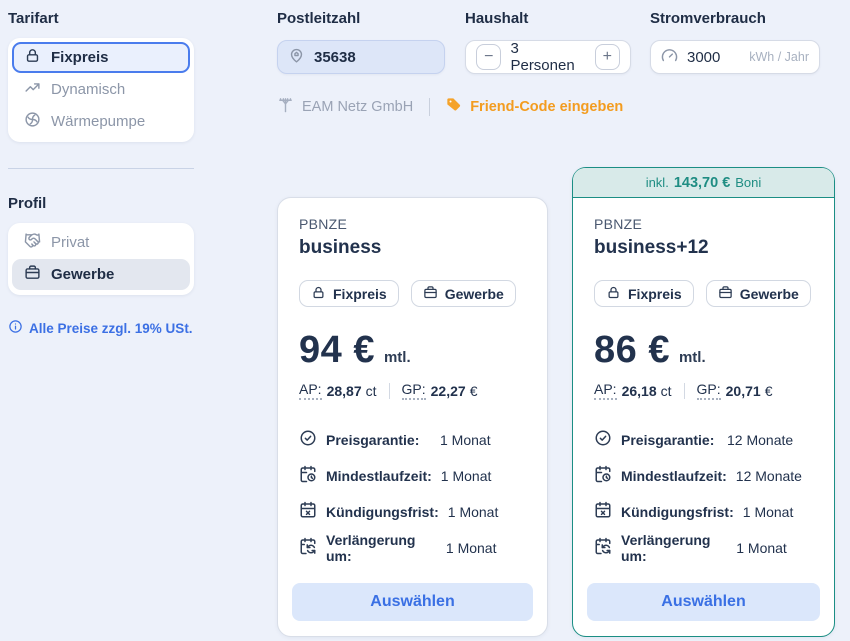  I want to click on stromverbrauch-unit: kWh / Jahr, so click(779, 57).